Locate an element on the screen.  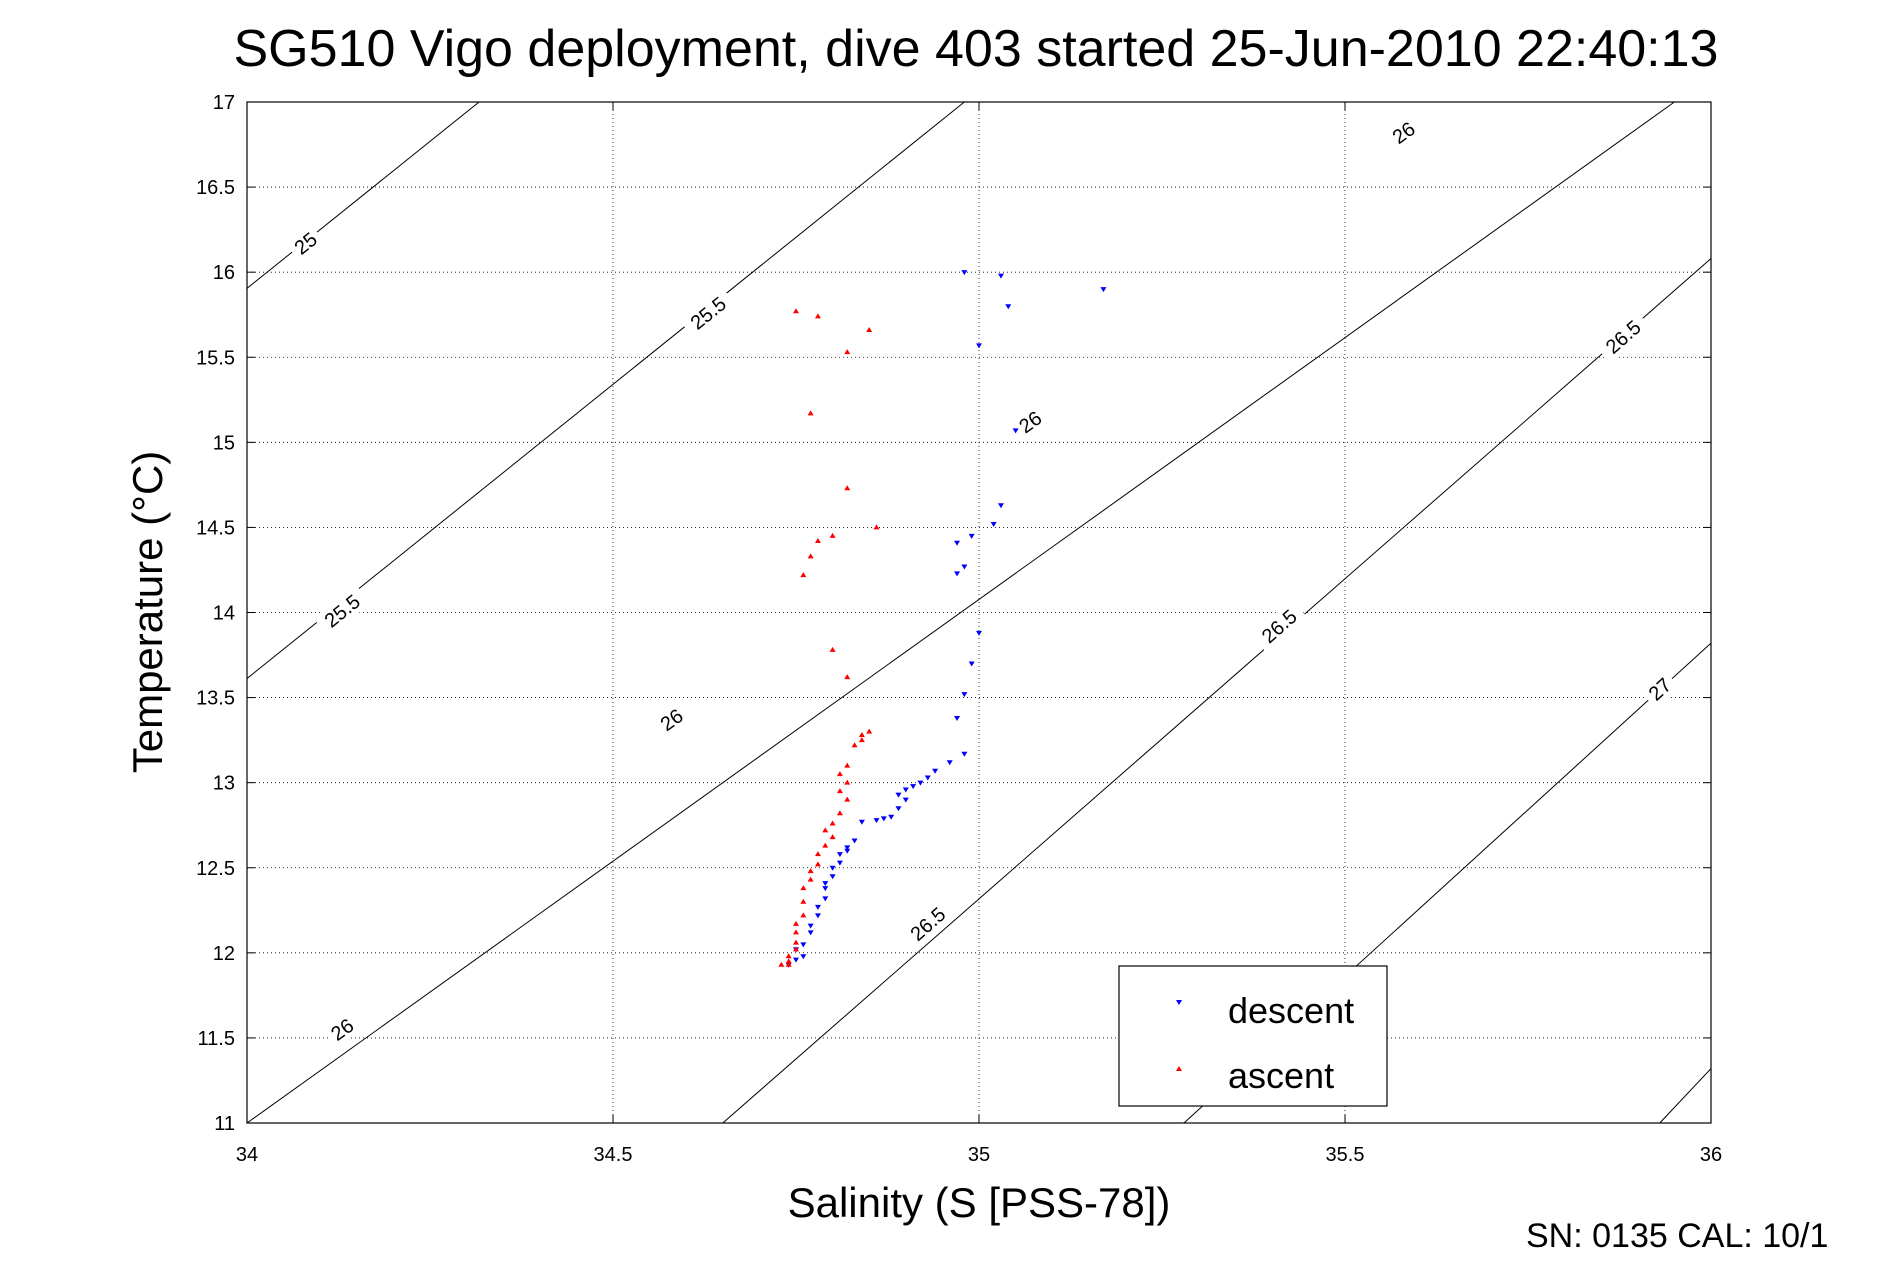
x-tick-label: 35.5 is located at coordinates (1345, 1155).